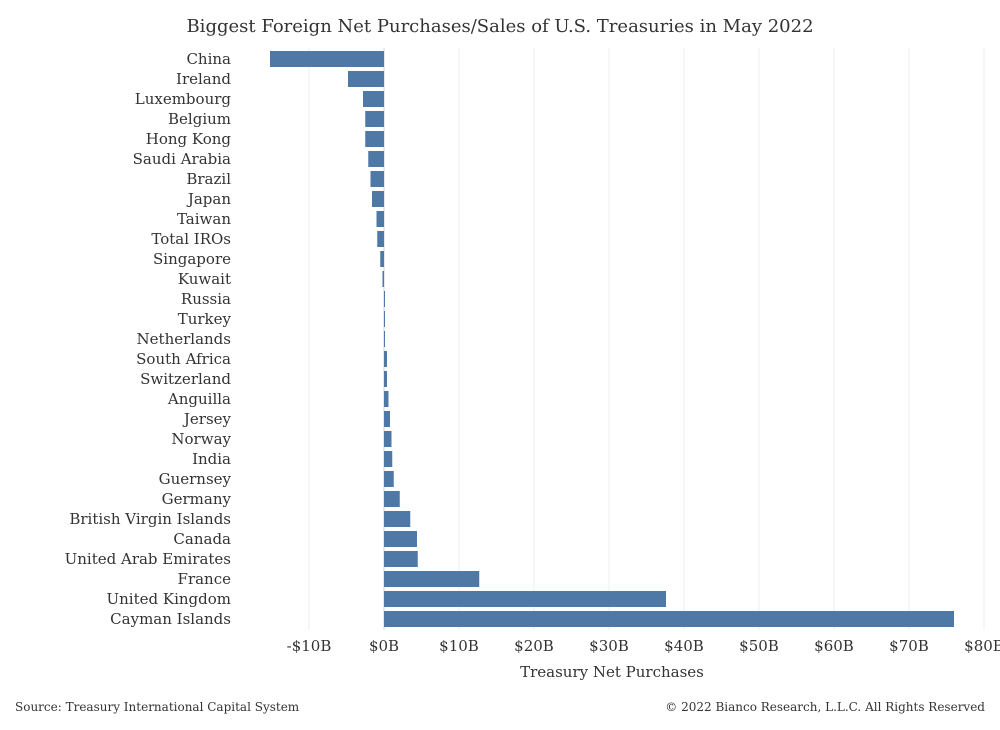 This screenshot has height=730, width=1000. Describe the element at coordinates (909, 646) in the screenshot. I see `x-tick-label: $70B` at that location.